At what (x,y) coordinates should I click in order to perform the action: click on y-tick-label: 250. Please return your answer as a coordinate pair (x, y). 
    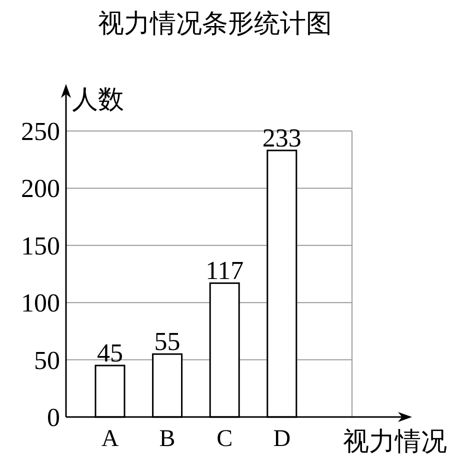
    Looking at the image, I should click on (40, 131).